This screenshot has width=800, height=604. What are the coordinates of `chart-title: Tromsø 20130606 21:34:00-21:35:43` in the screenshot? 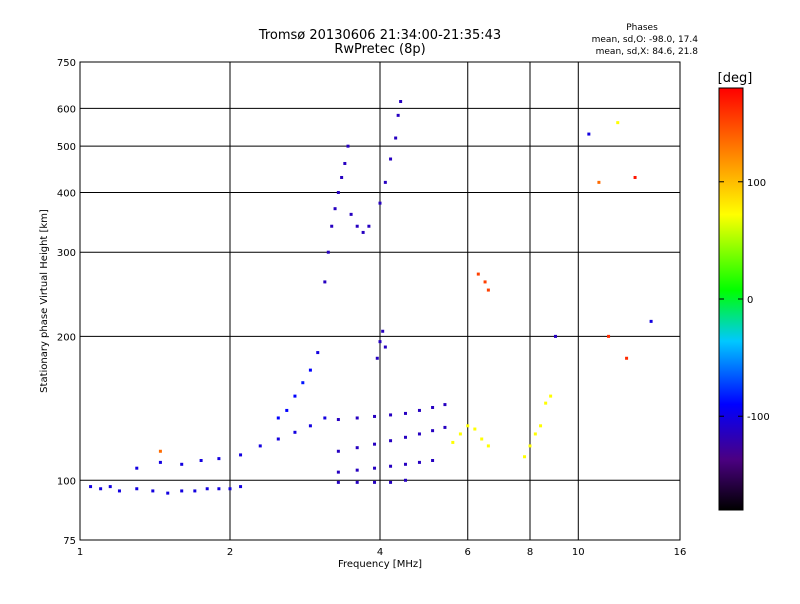 It's located at (379, 35).